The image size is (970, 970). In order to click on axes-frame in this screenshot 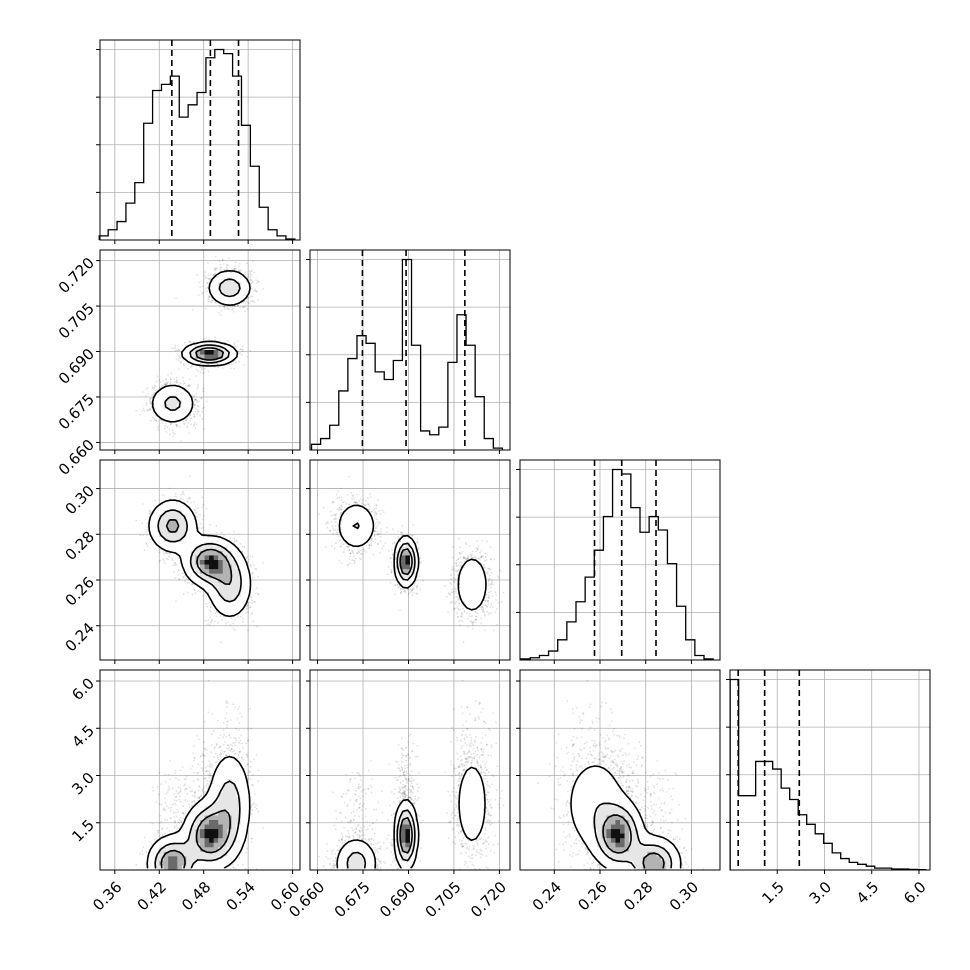, I will do `click(830, 770)`.